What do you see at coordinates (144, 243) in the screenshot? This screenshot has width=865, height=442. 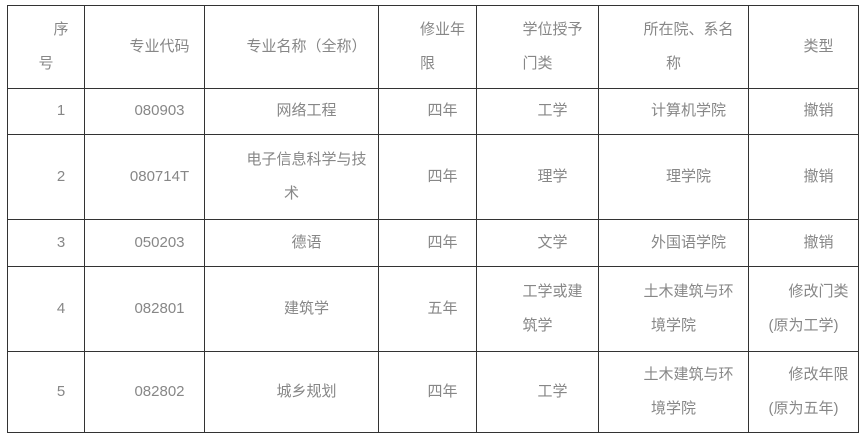 I see `cell-major-code: 050203` at bounding box center [144, 243].